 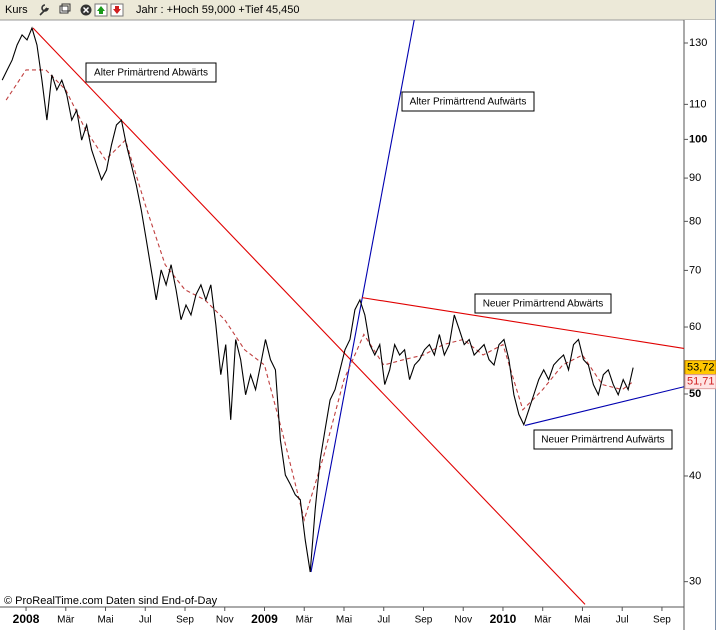 I want to click on annotation-label: Neuer Primärtrend Abwärts, so click(x=543, y=304).